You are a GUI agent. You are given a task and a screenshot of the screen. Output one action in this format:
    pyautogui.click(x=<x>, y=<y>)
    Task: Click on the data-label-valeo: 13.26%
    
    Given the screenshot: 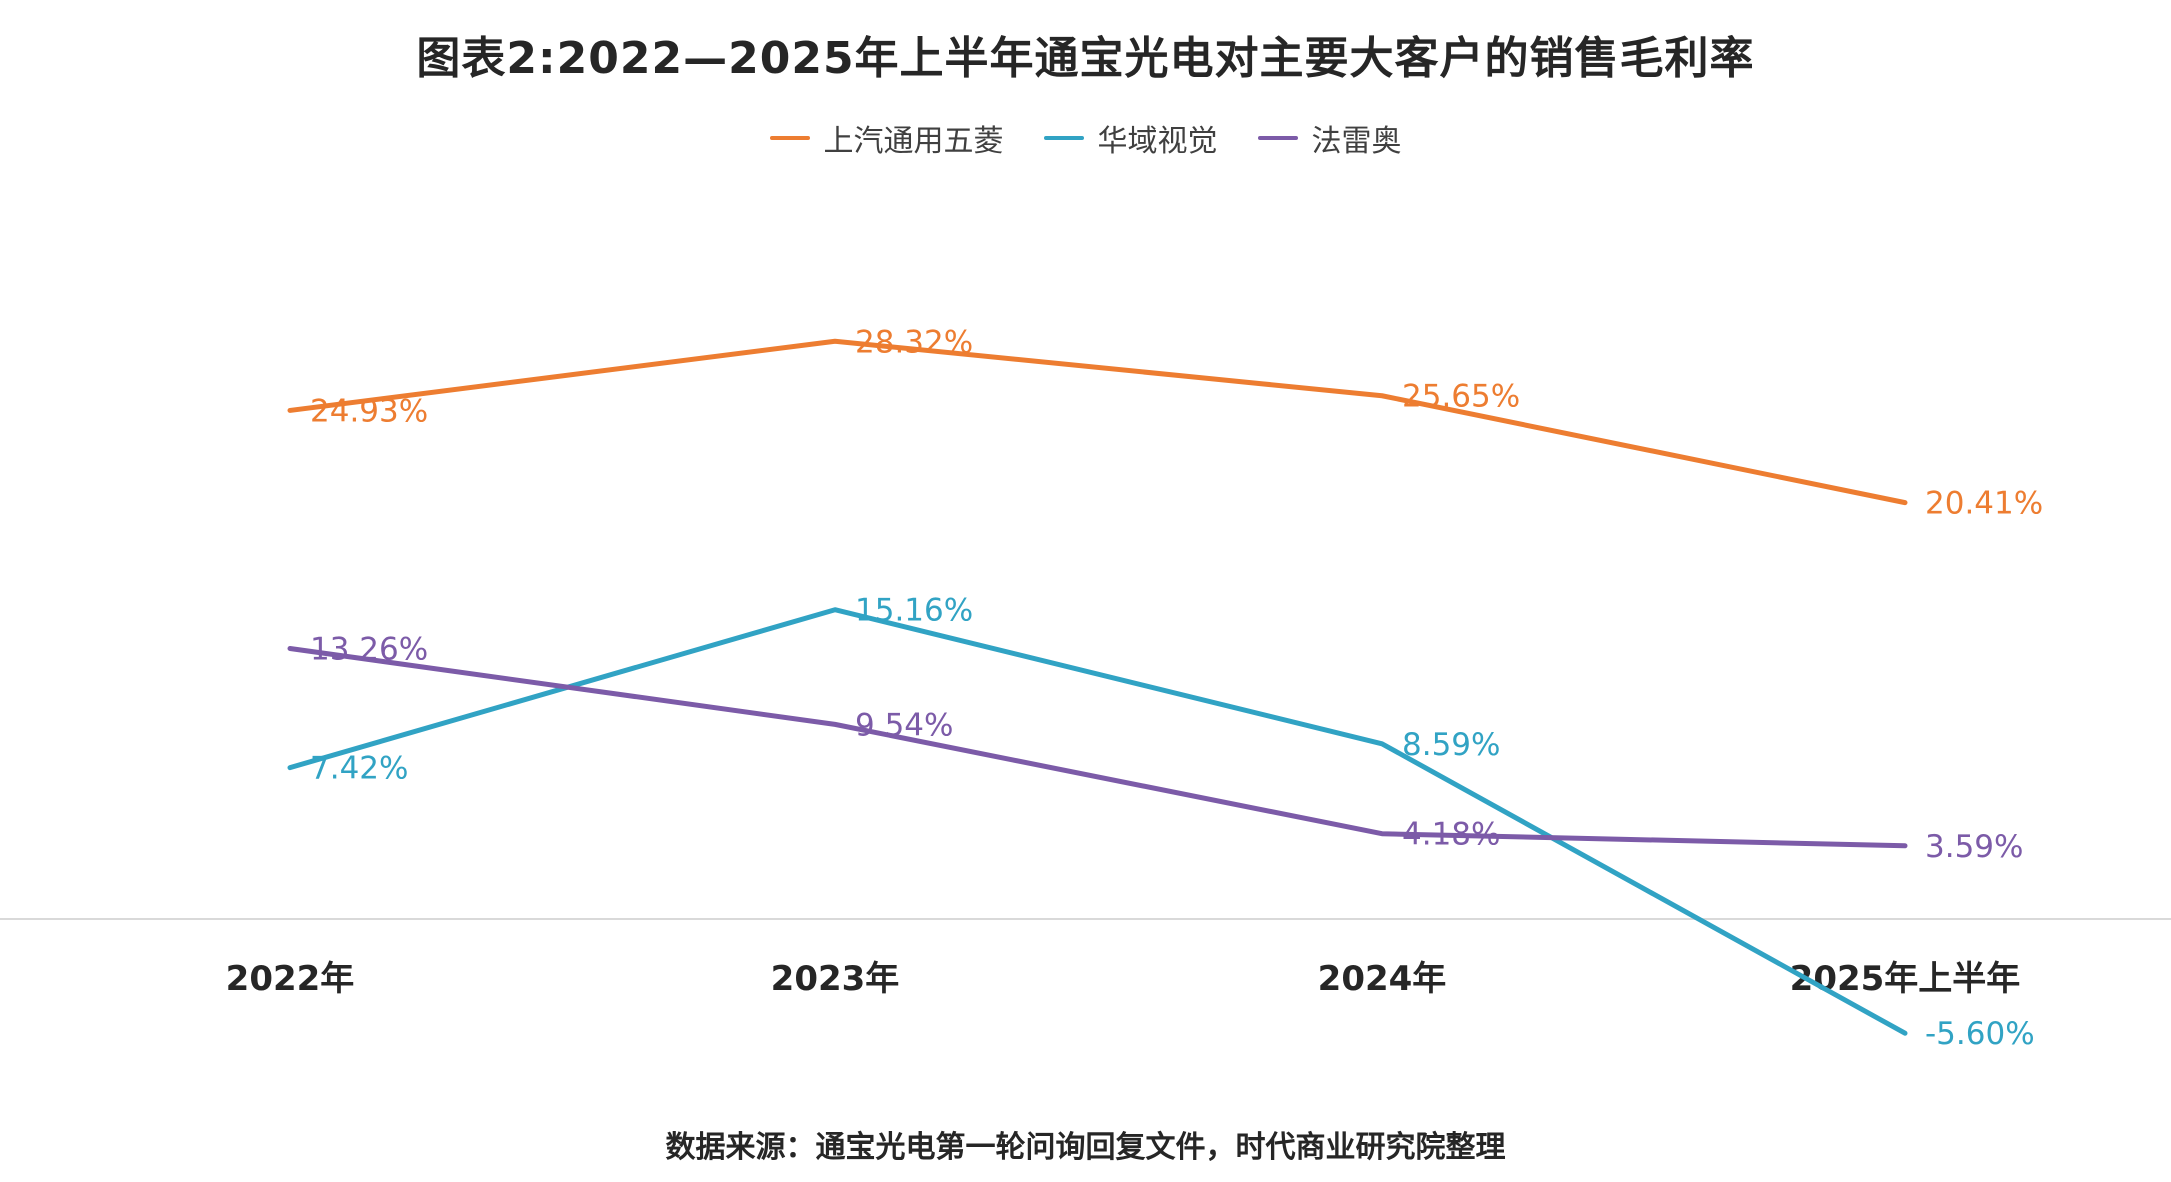 What is the action you would take?
    pyautogui.click(x=369, y=649)
    